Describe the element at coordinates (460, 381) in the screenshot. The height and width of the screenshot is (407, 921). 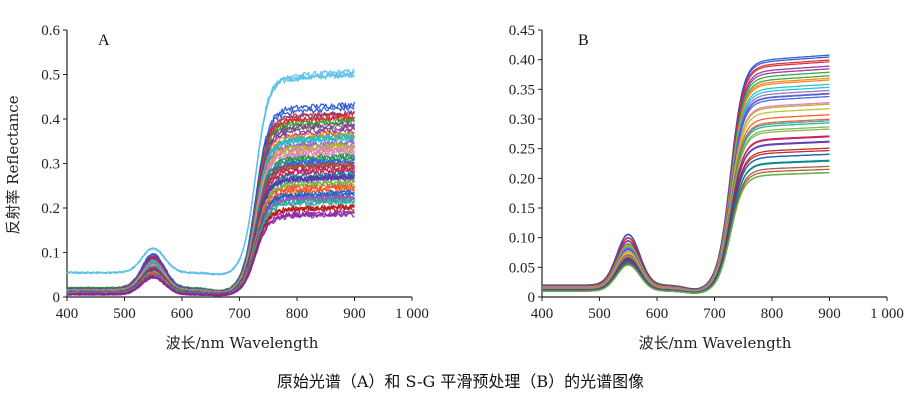
I see `figure-caption: 原始光谱（A）和 S-G 平滑预处理（B）的光谱图像` at that location.